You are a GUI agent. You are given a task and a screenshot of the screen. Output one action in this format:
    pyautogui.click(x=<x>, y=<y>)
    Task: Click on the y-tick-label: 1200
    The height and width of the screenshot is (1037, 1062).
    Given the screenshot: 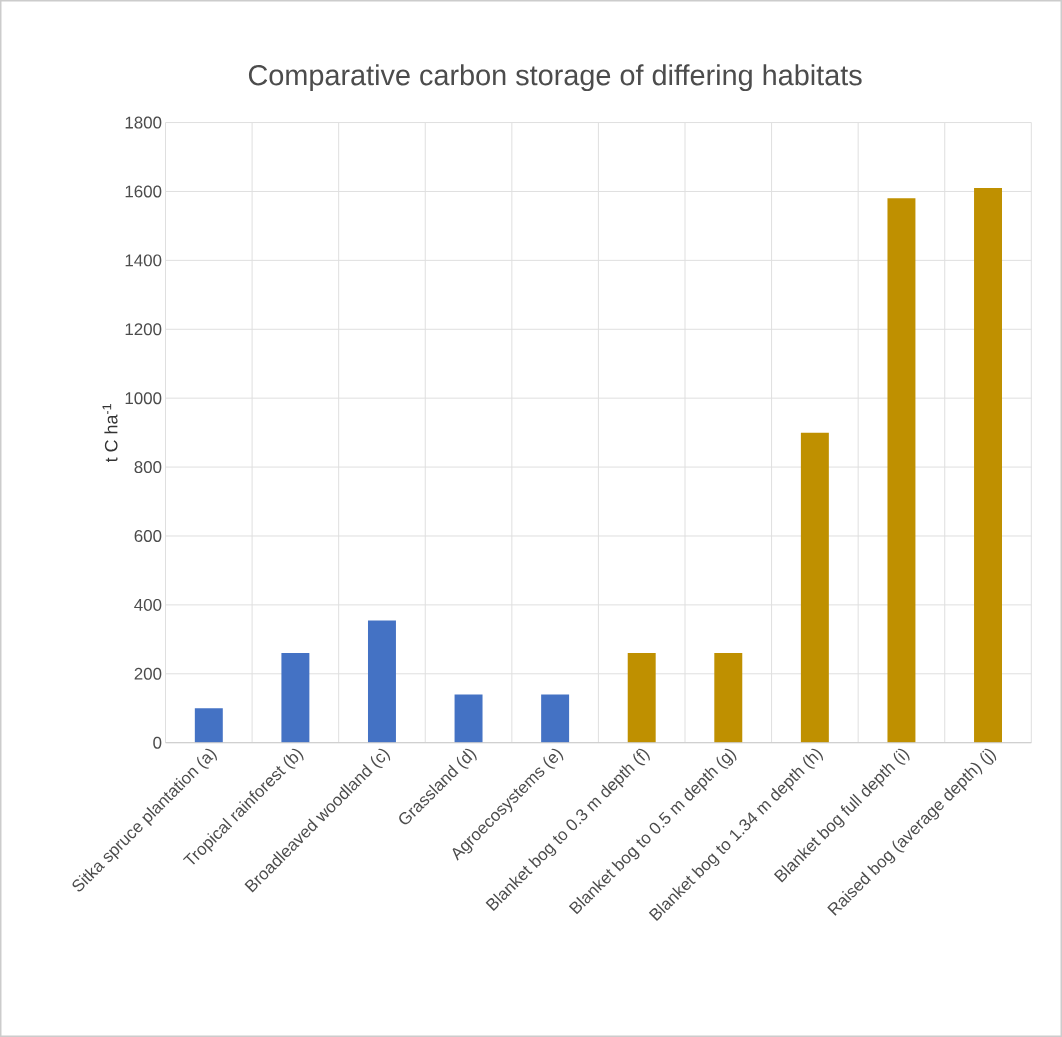 What is the action you would take?
    pyautogui.click(x=143, y=329)
    